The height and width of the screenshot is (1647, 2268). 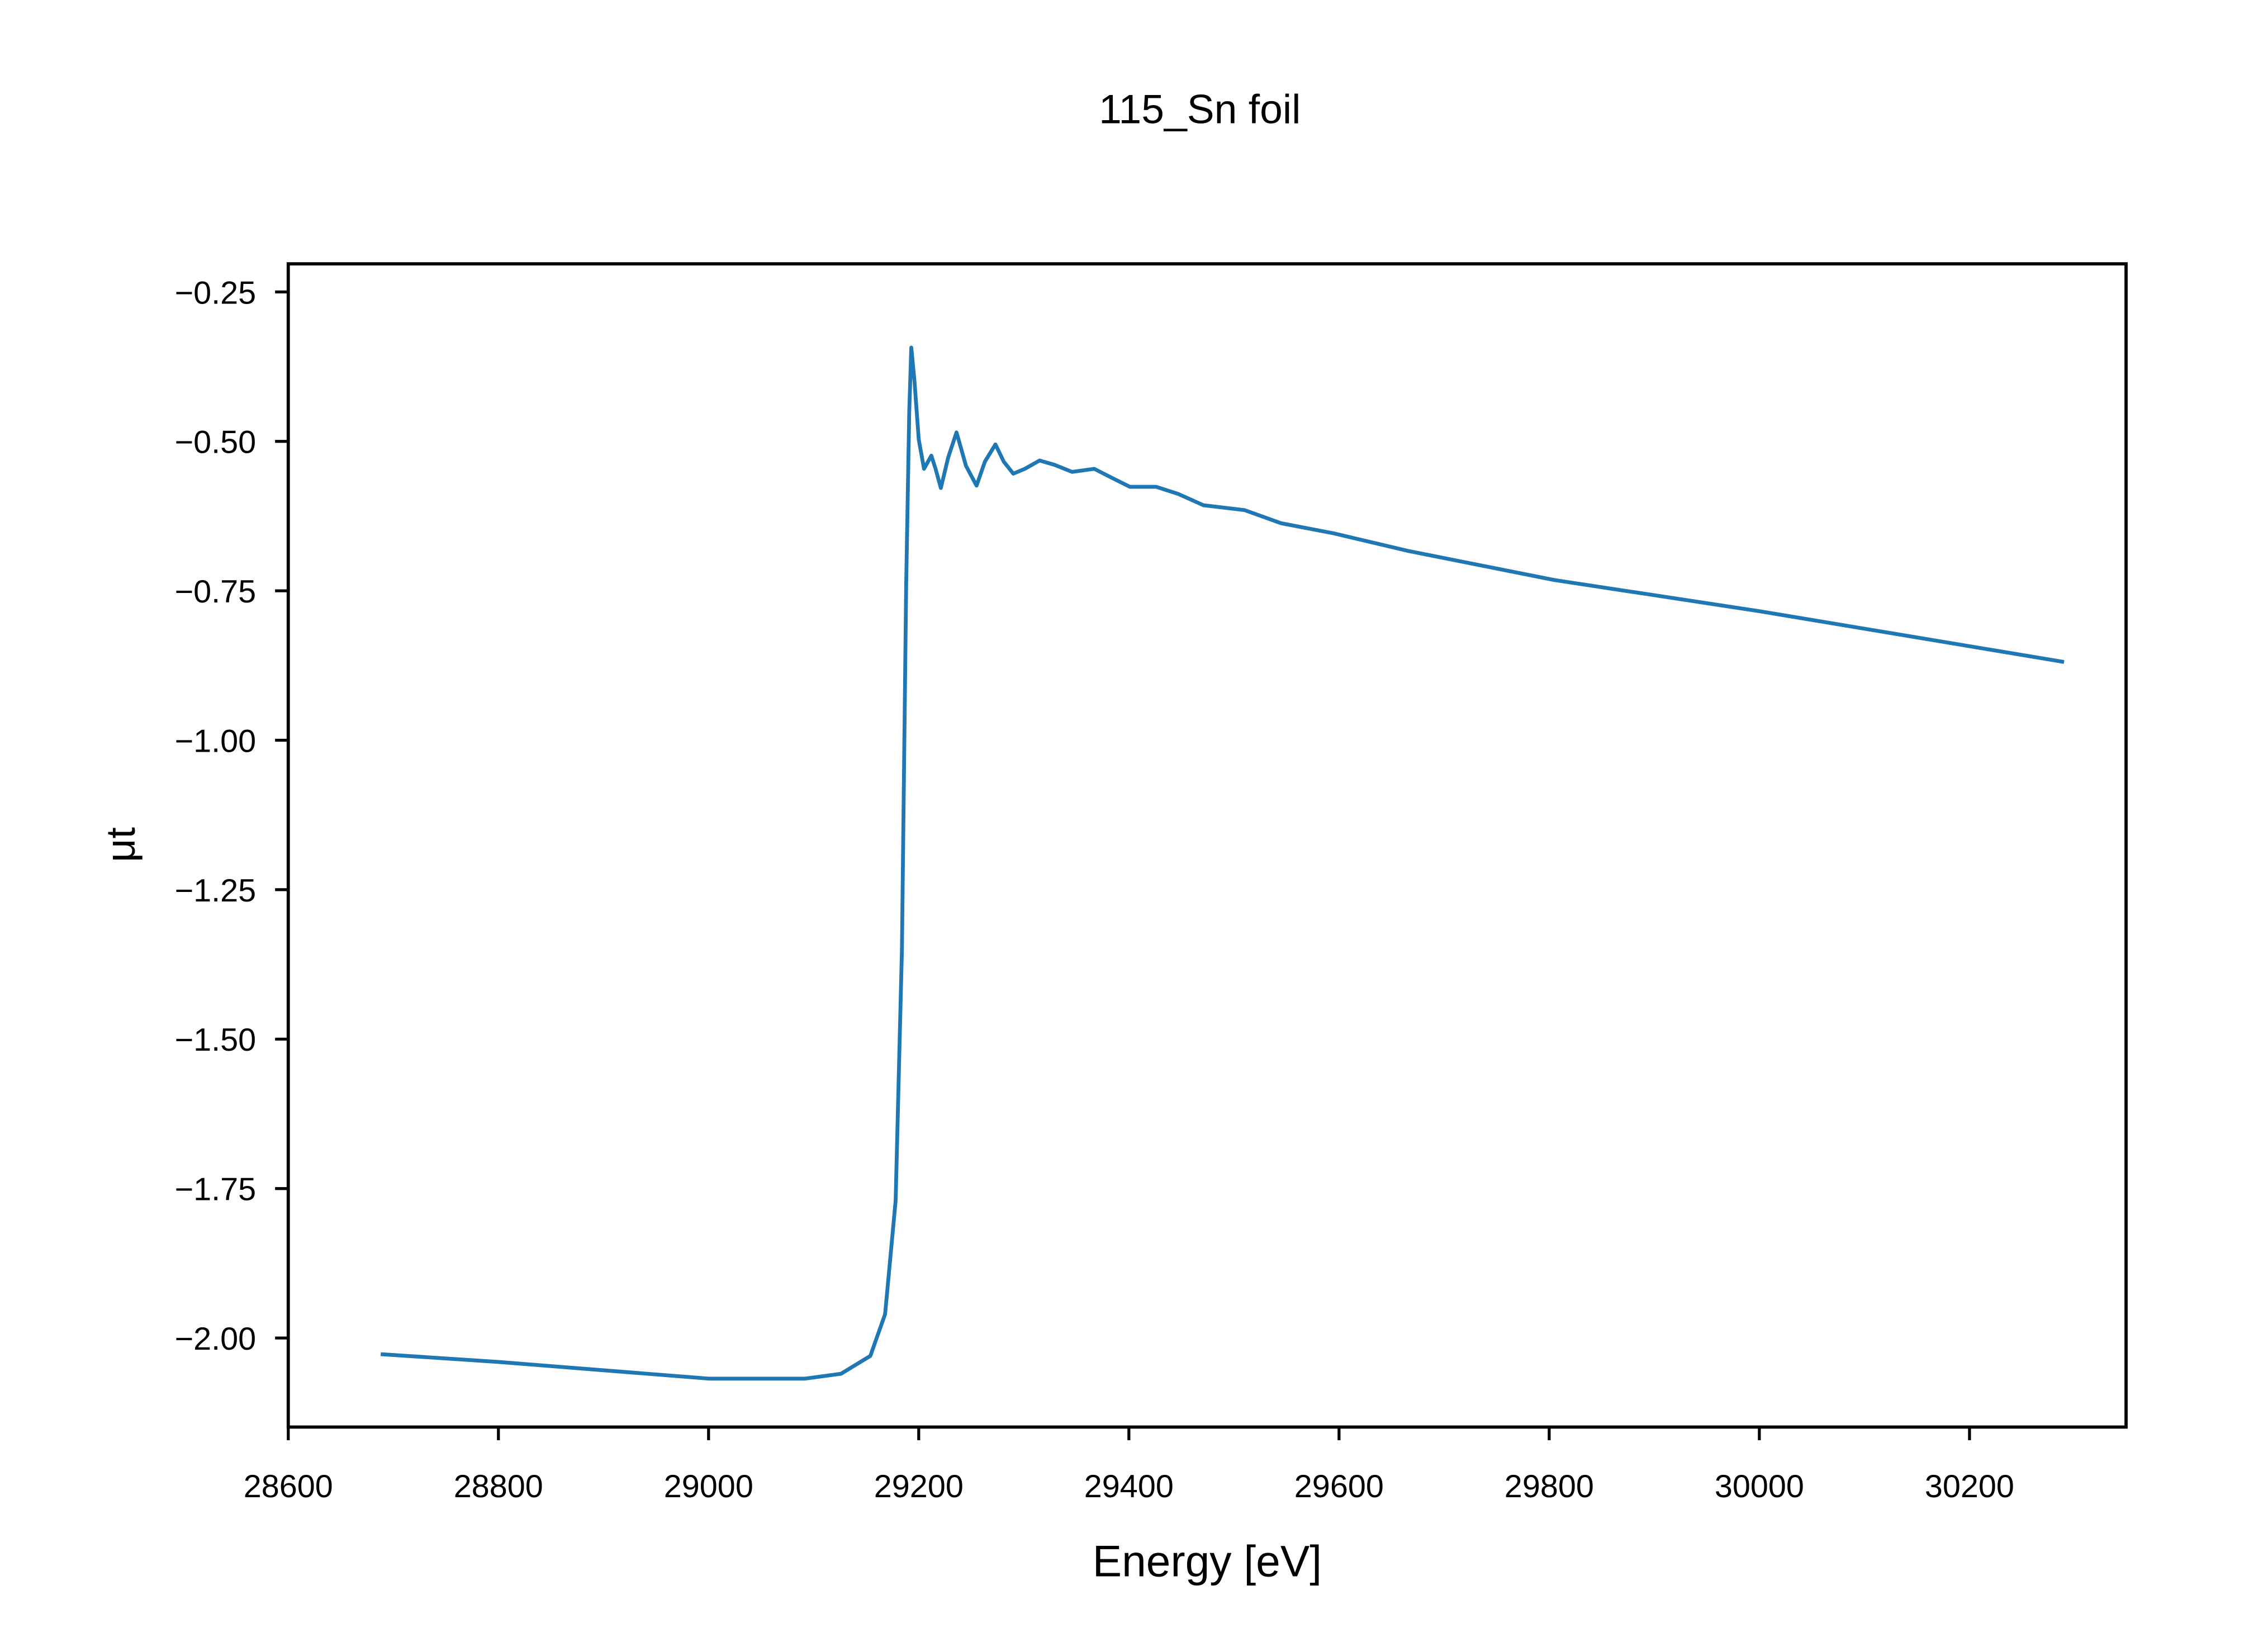 I want to click on chart-title: 115_Sn foil, so click(x=1200, y=109).